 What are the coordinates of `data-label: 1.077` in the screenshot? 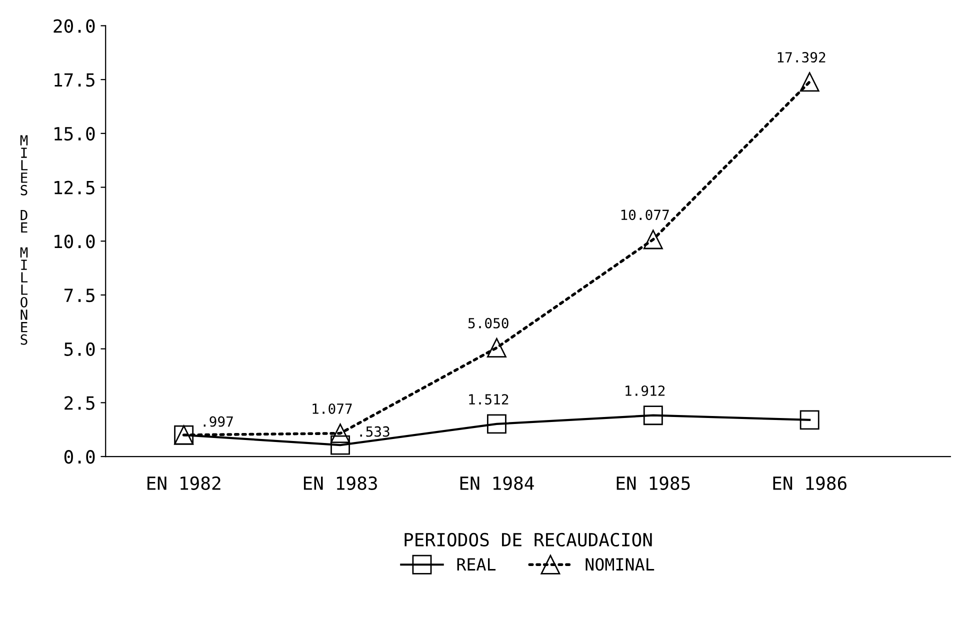 It's located at (332, 408).